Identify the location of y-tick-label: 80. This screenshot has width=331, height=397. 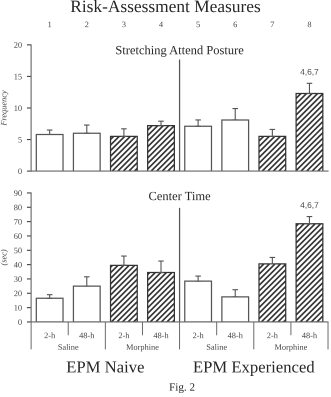
(18, 207).